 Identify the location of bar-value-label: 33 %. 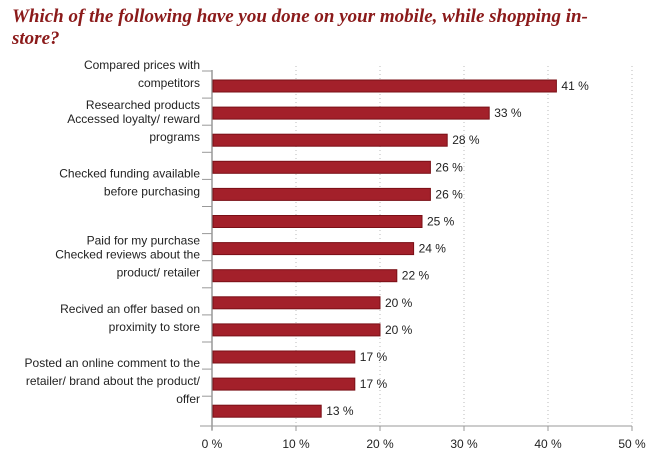
(508, 113).